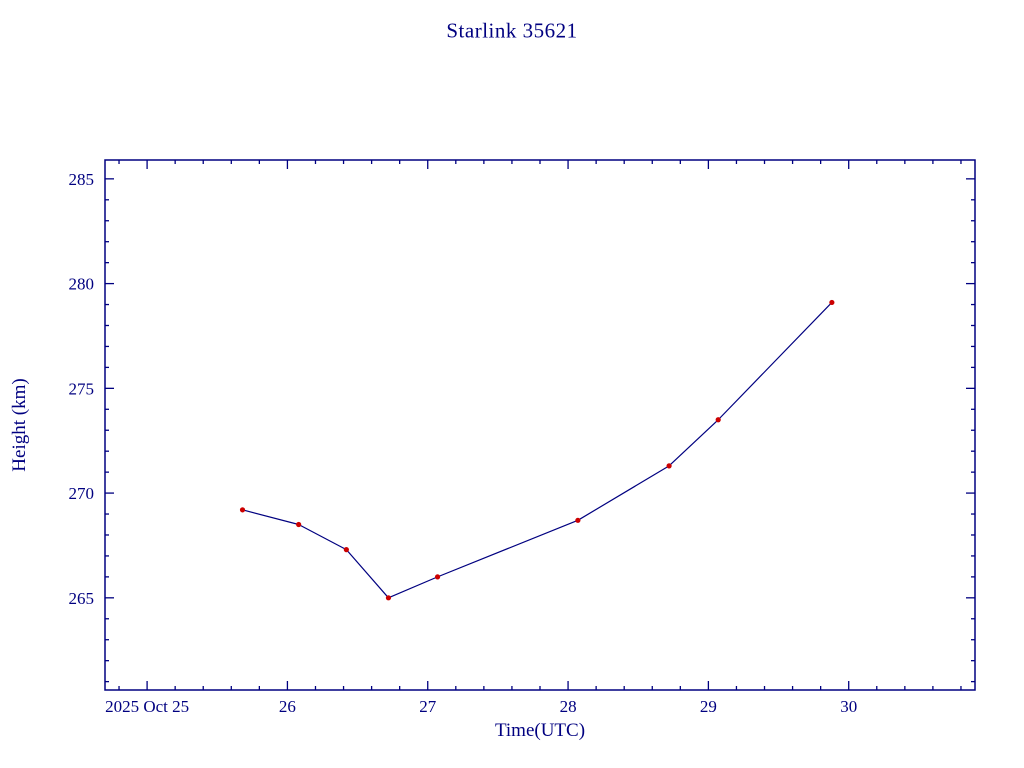 This screenshot has width=1024, height=768. What do you see at coordinates (568, 706) in the screenshot?
I see `x-tick-label: 28` at bounding box center [568, 706].